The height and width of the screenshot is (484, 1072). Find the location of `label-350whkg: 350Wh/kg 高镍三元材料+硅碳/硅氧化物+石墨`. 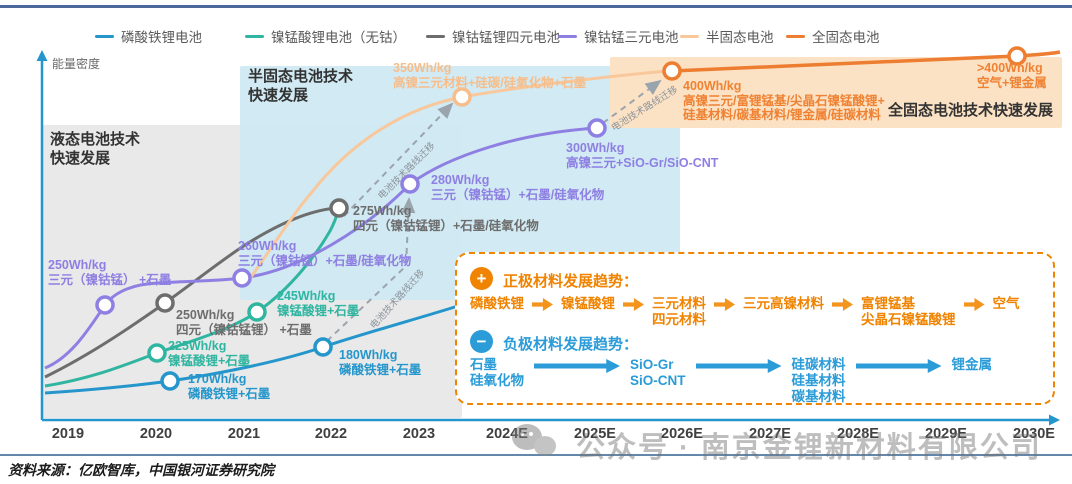

label-350whkg: 350Wh/kg 高镍三元材料+硅碳/硅氧化物+石墨 is located at coordinates (489, 75).